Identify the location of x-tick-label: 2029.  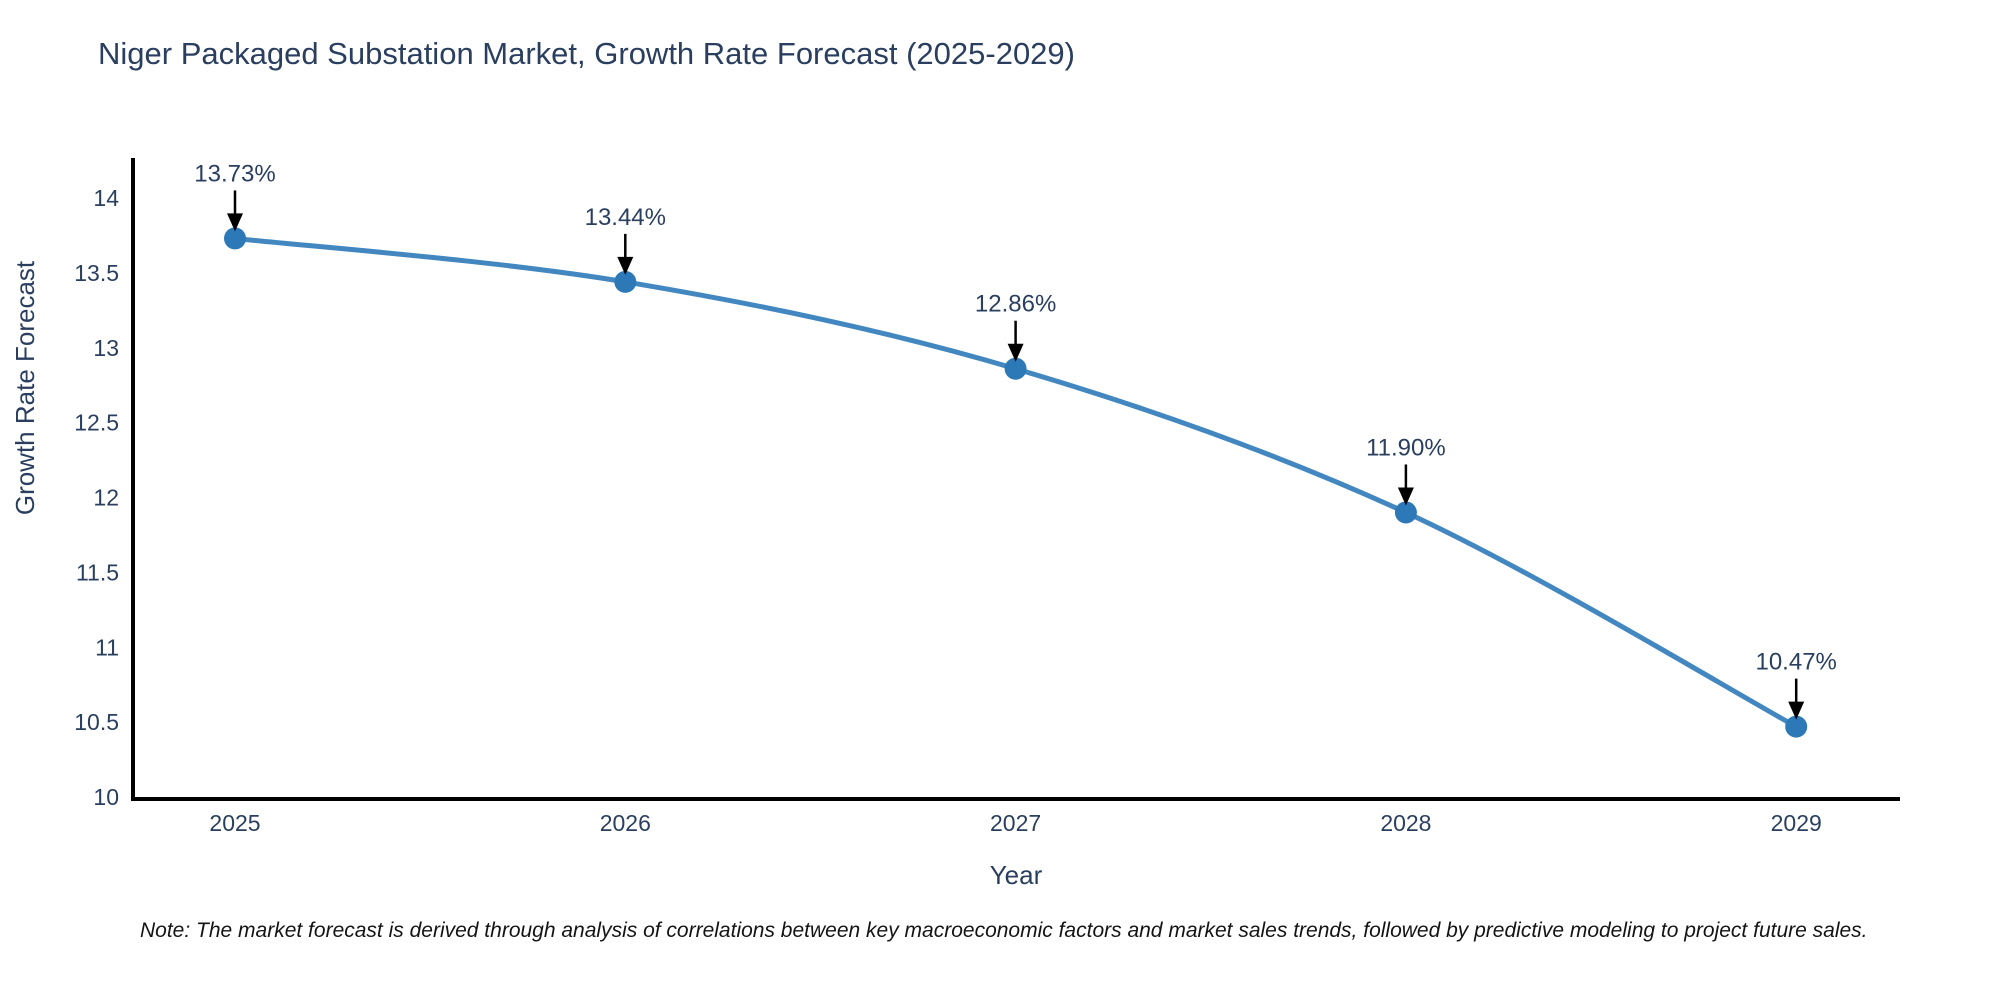
(1796, 823).